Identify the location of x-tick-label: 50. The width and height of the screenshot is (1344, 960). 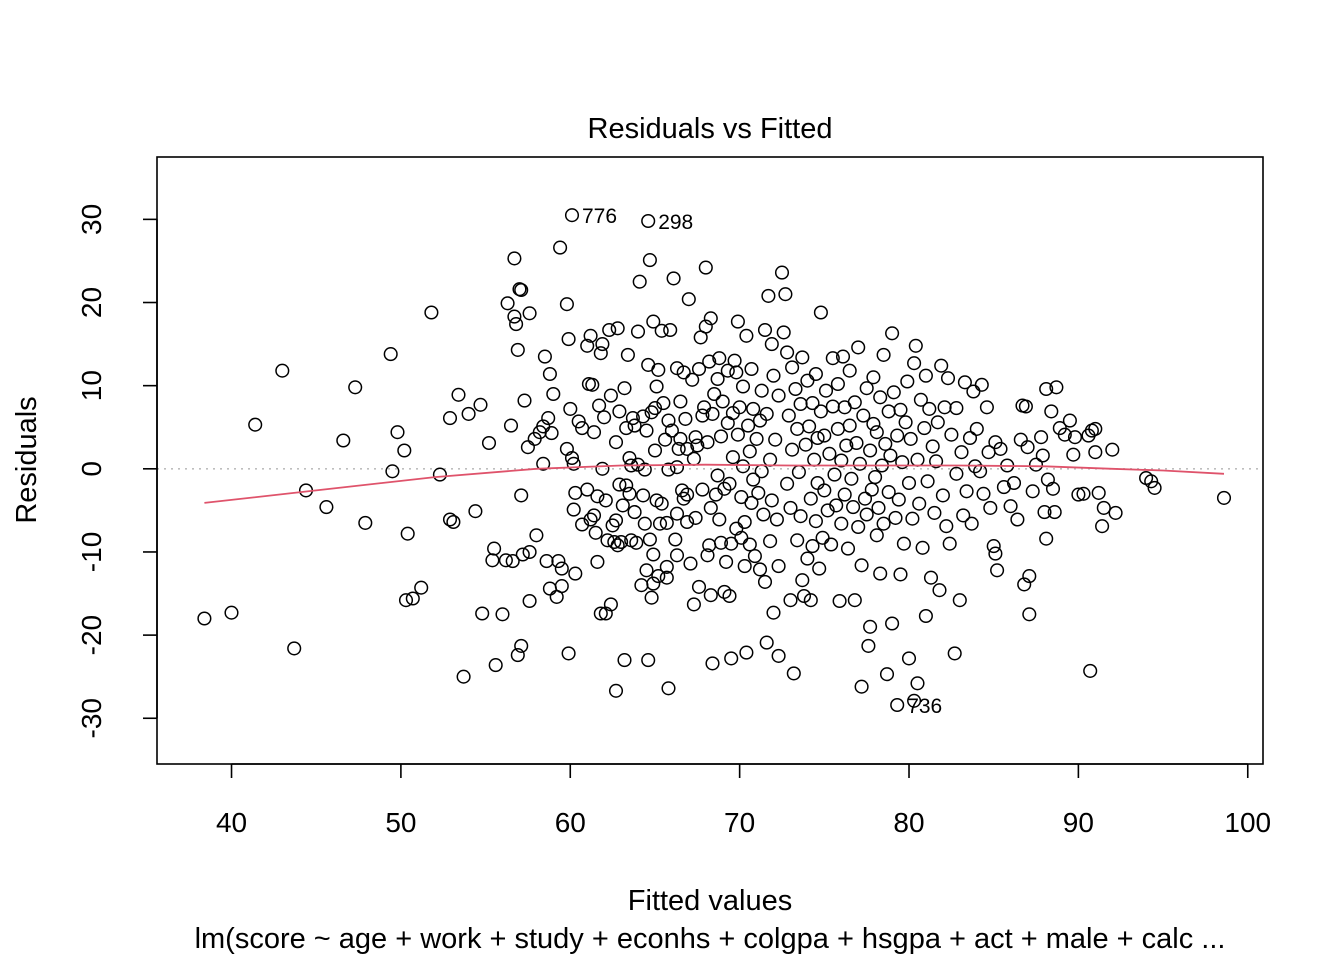
(400, 822).